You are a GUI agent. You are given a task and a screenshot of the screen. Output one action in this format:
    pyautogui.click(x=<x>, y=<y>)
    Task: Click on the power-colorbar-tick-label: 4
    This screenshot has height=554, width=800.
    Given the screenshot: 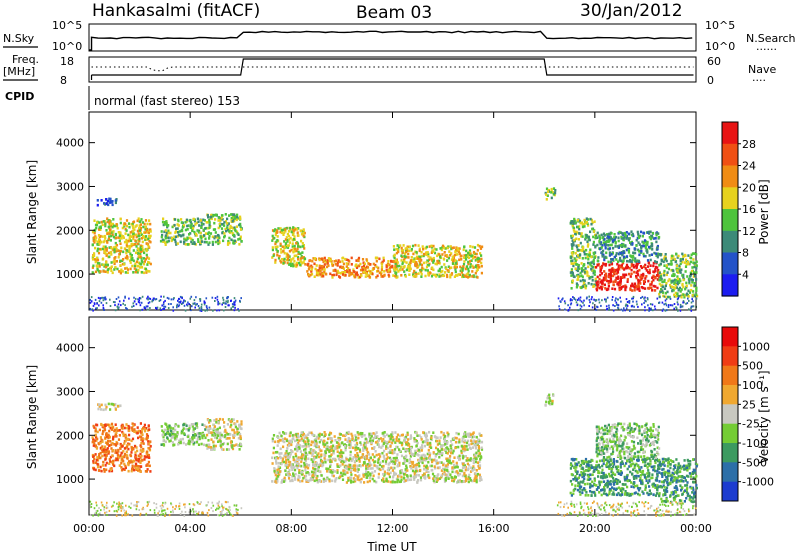 What is the action you would take?
    pyautogui.click(x=745, y=274)
    